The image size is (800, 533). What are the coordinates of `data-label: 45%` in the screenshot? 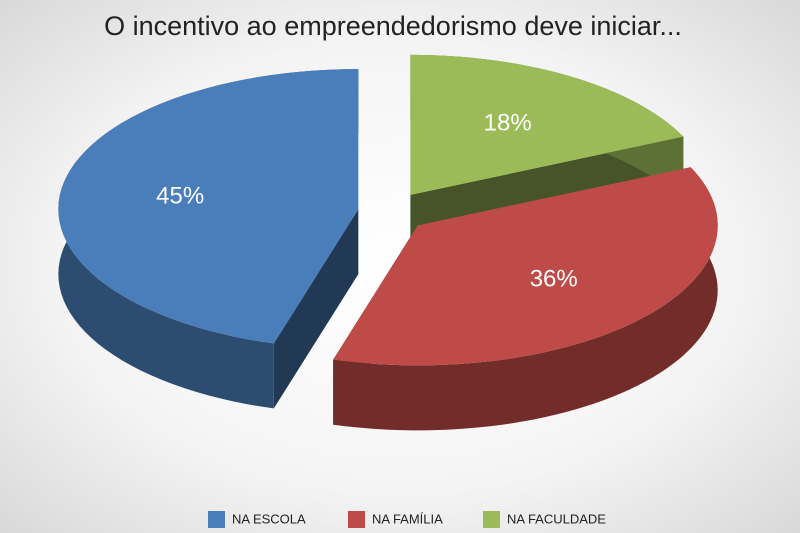 It's located at (180, 195).